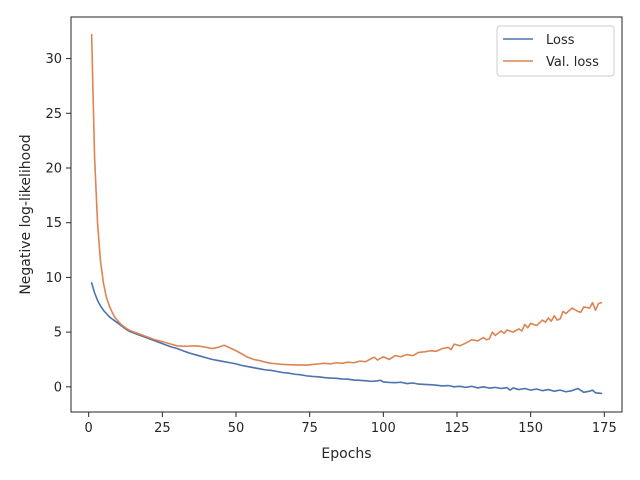 This screenshot has height=480, width=640. I want to click on x-tick-label-125: 125, so click(457, 428).